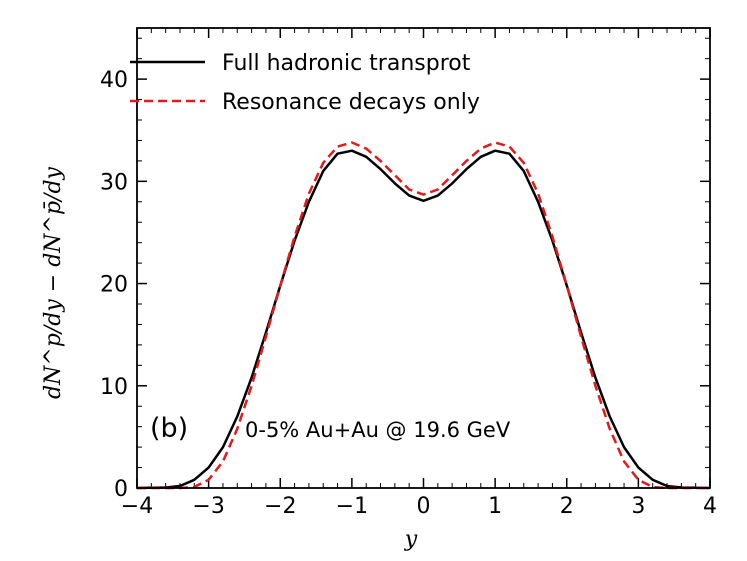 This screenshot has width=747, height=561. Describe the element at coordinates (424, 506) in the screenshot. I see `x-tick-label: 0` at that location.